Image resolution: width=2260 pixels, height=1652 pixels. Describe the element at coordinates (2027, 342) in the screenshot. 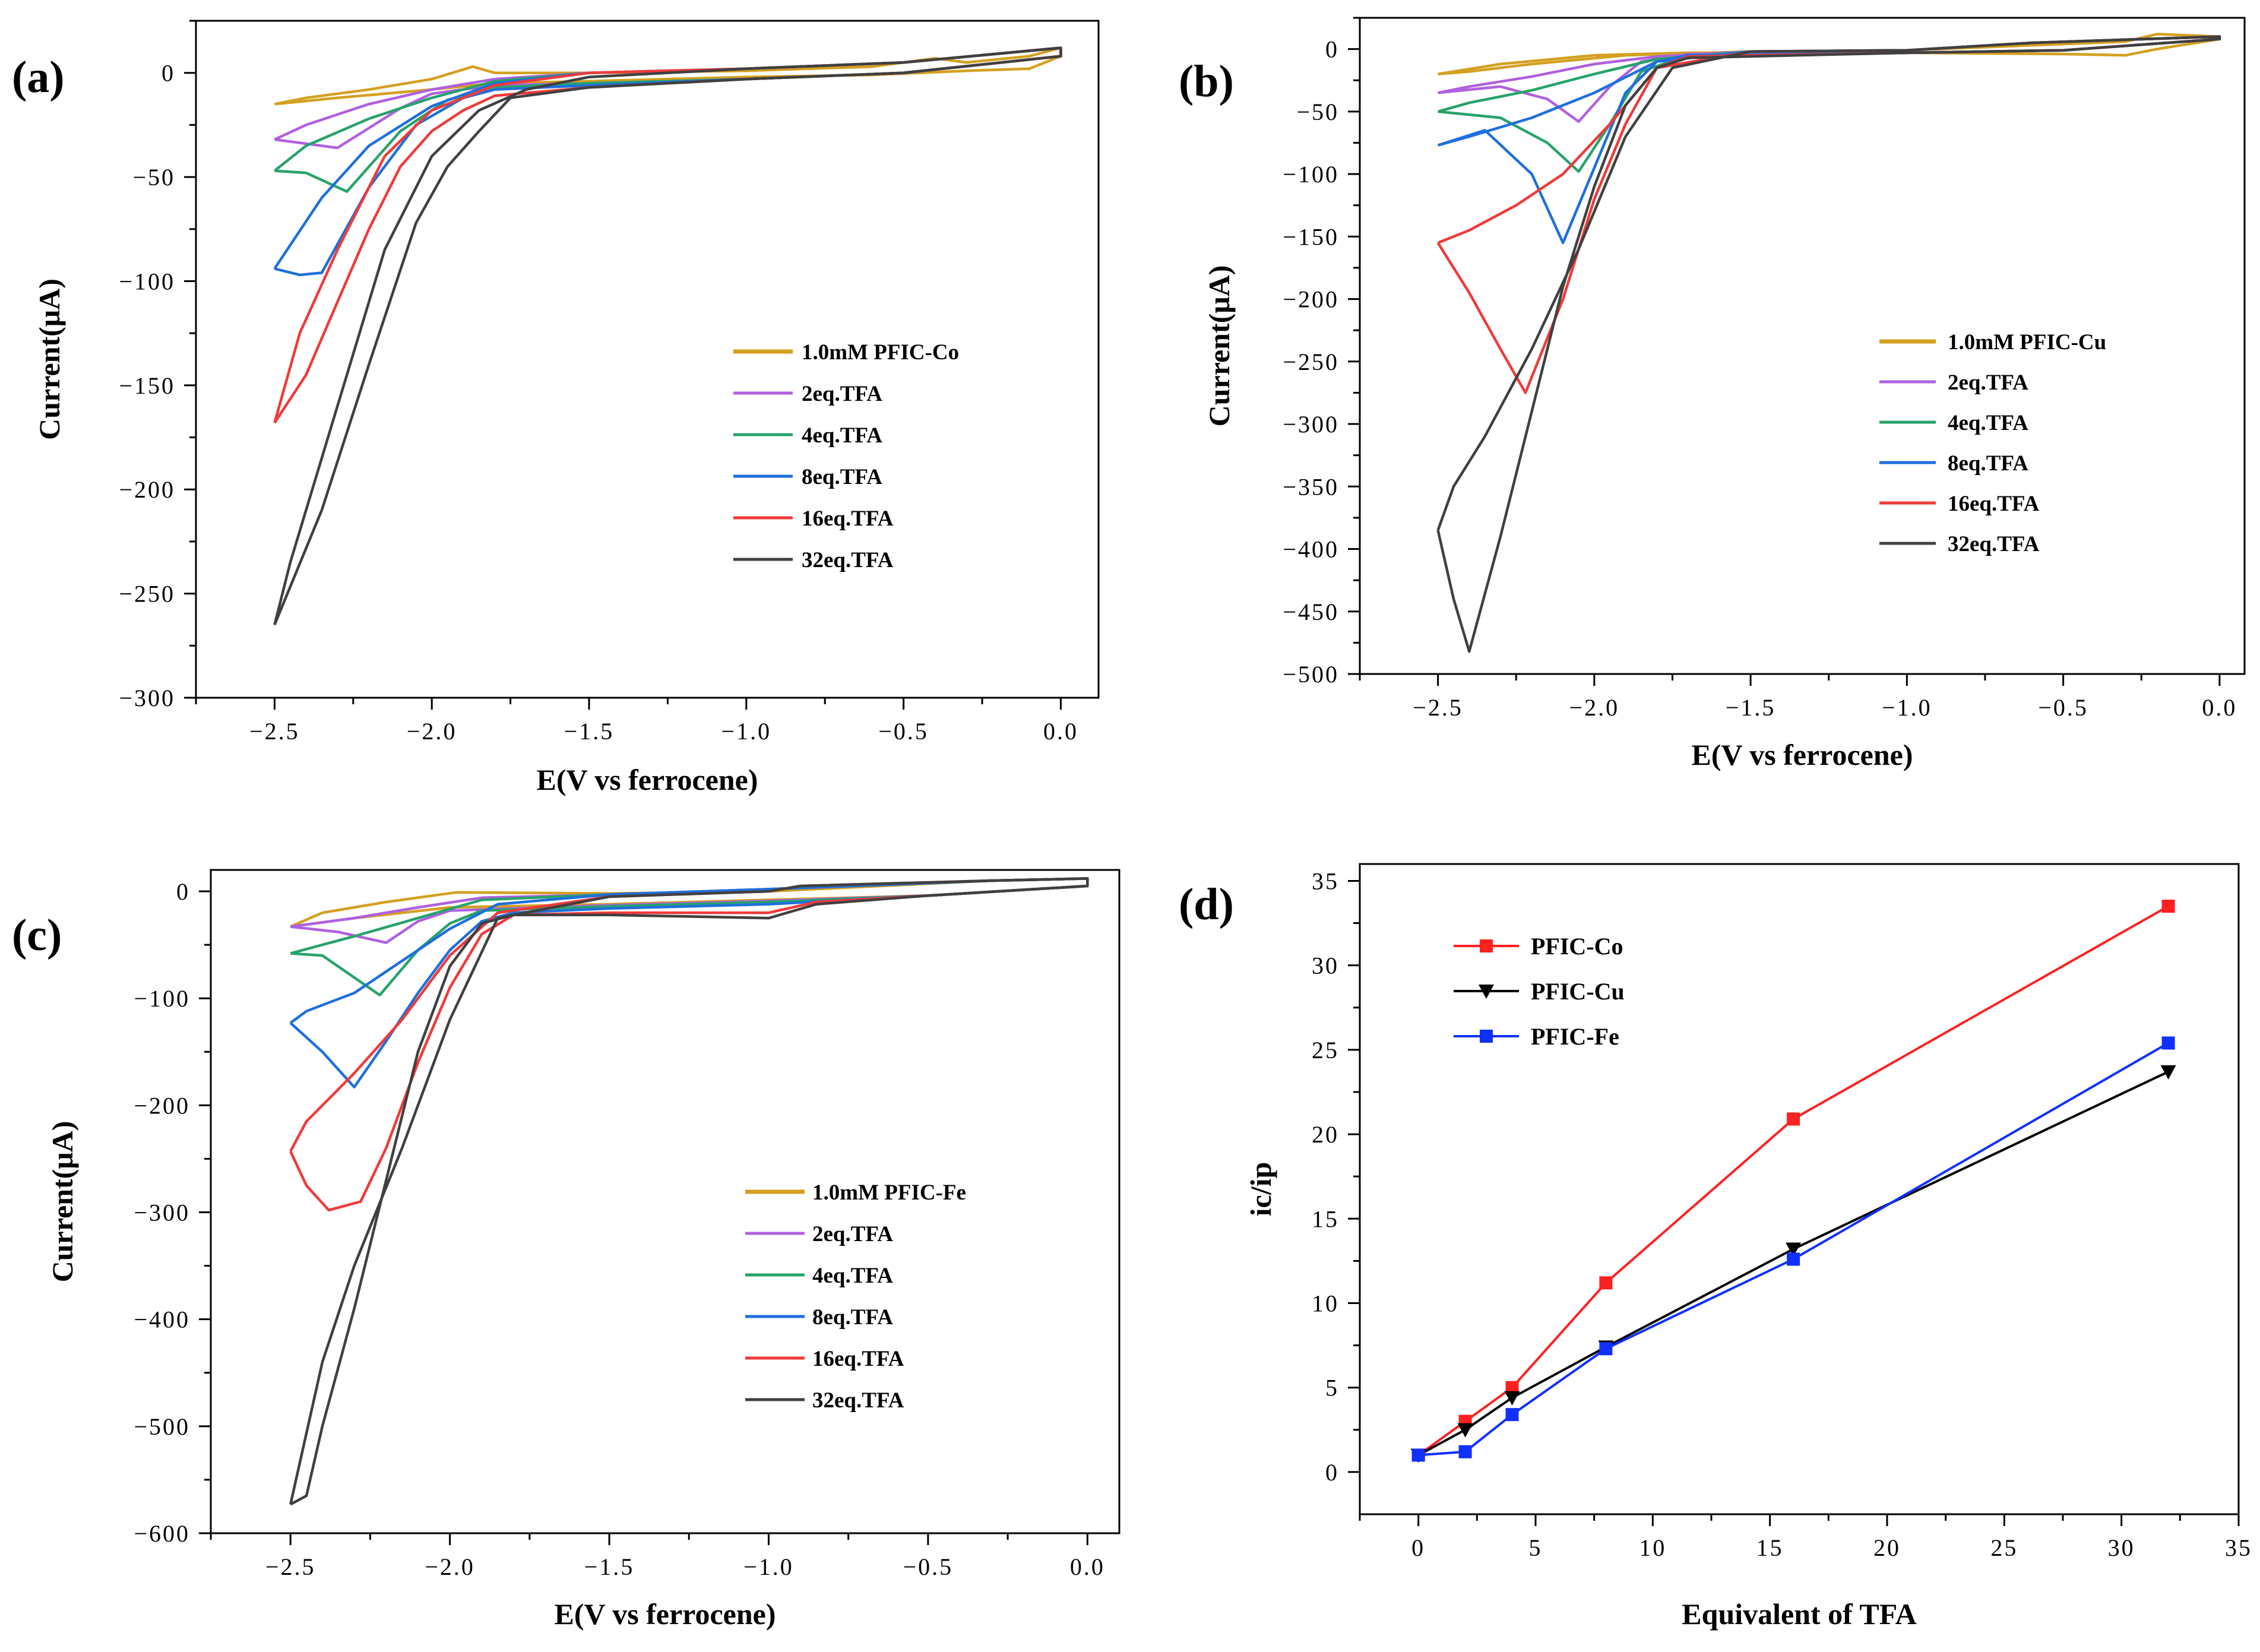

I see `legend-label: 1.0mM PFIC-Cu` at that location.